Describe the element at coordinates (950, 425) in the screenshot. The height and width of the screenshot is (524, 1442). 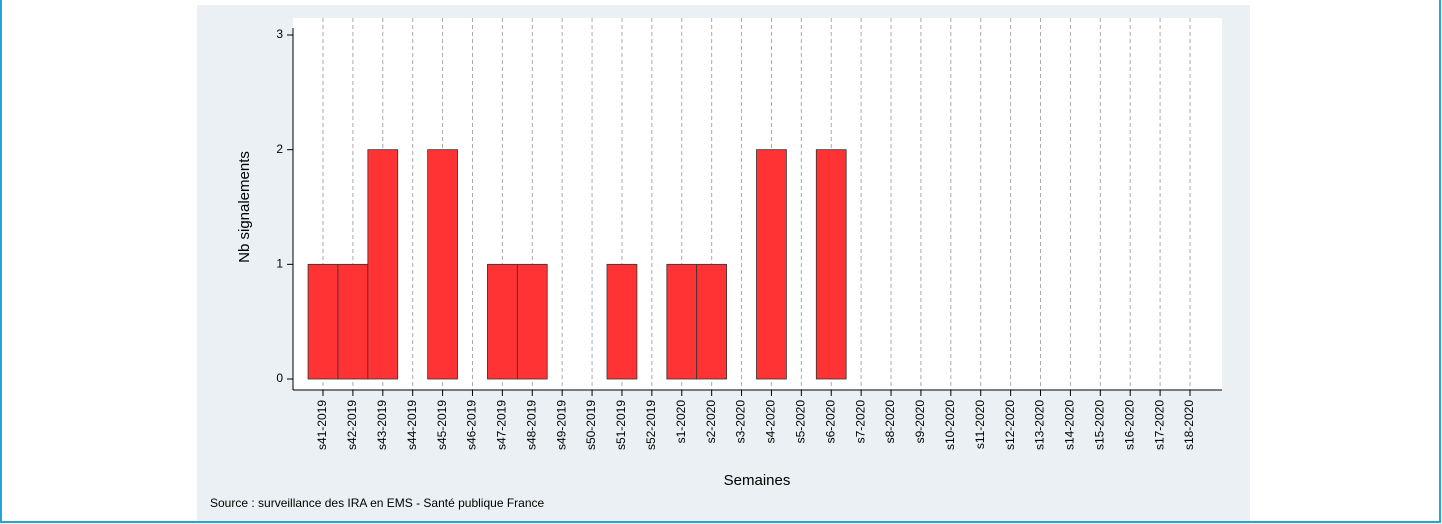
I see `x-tick-label: s10-2020` at that location.